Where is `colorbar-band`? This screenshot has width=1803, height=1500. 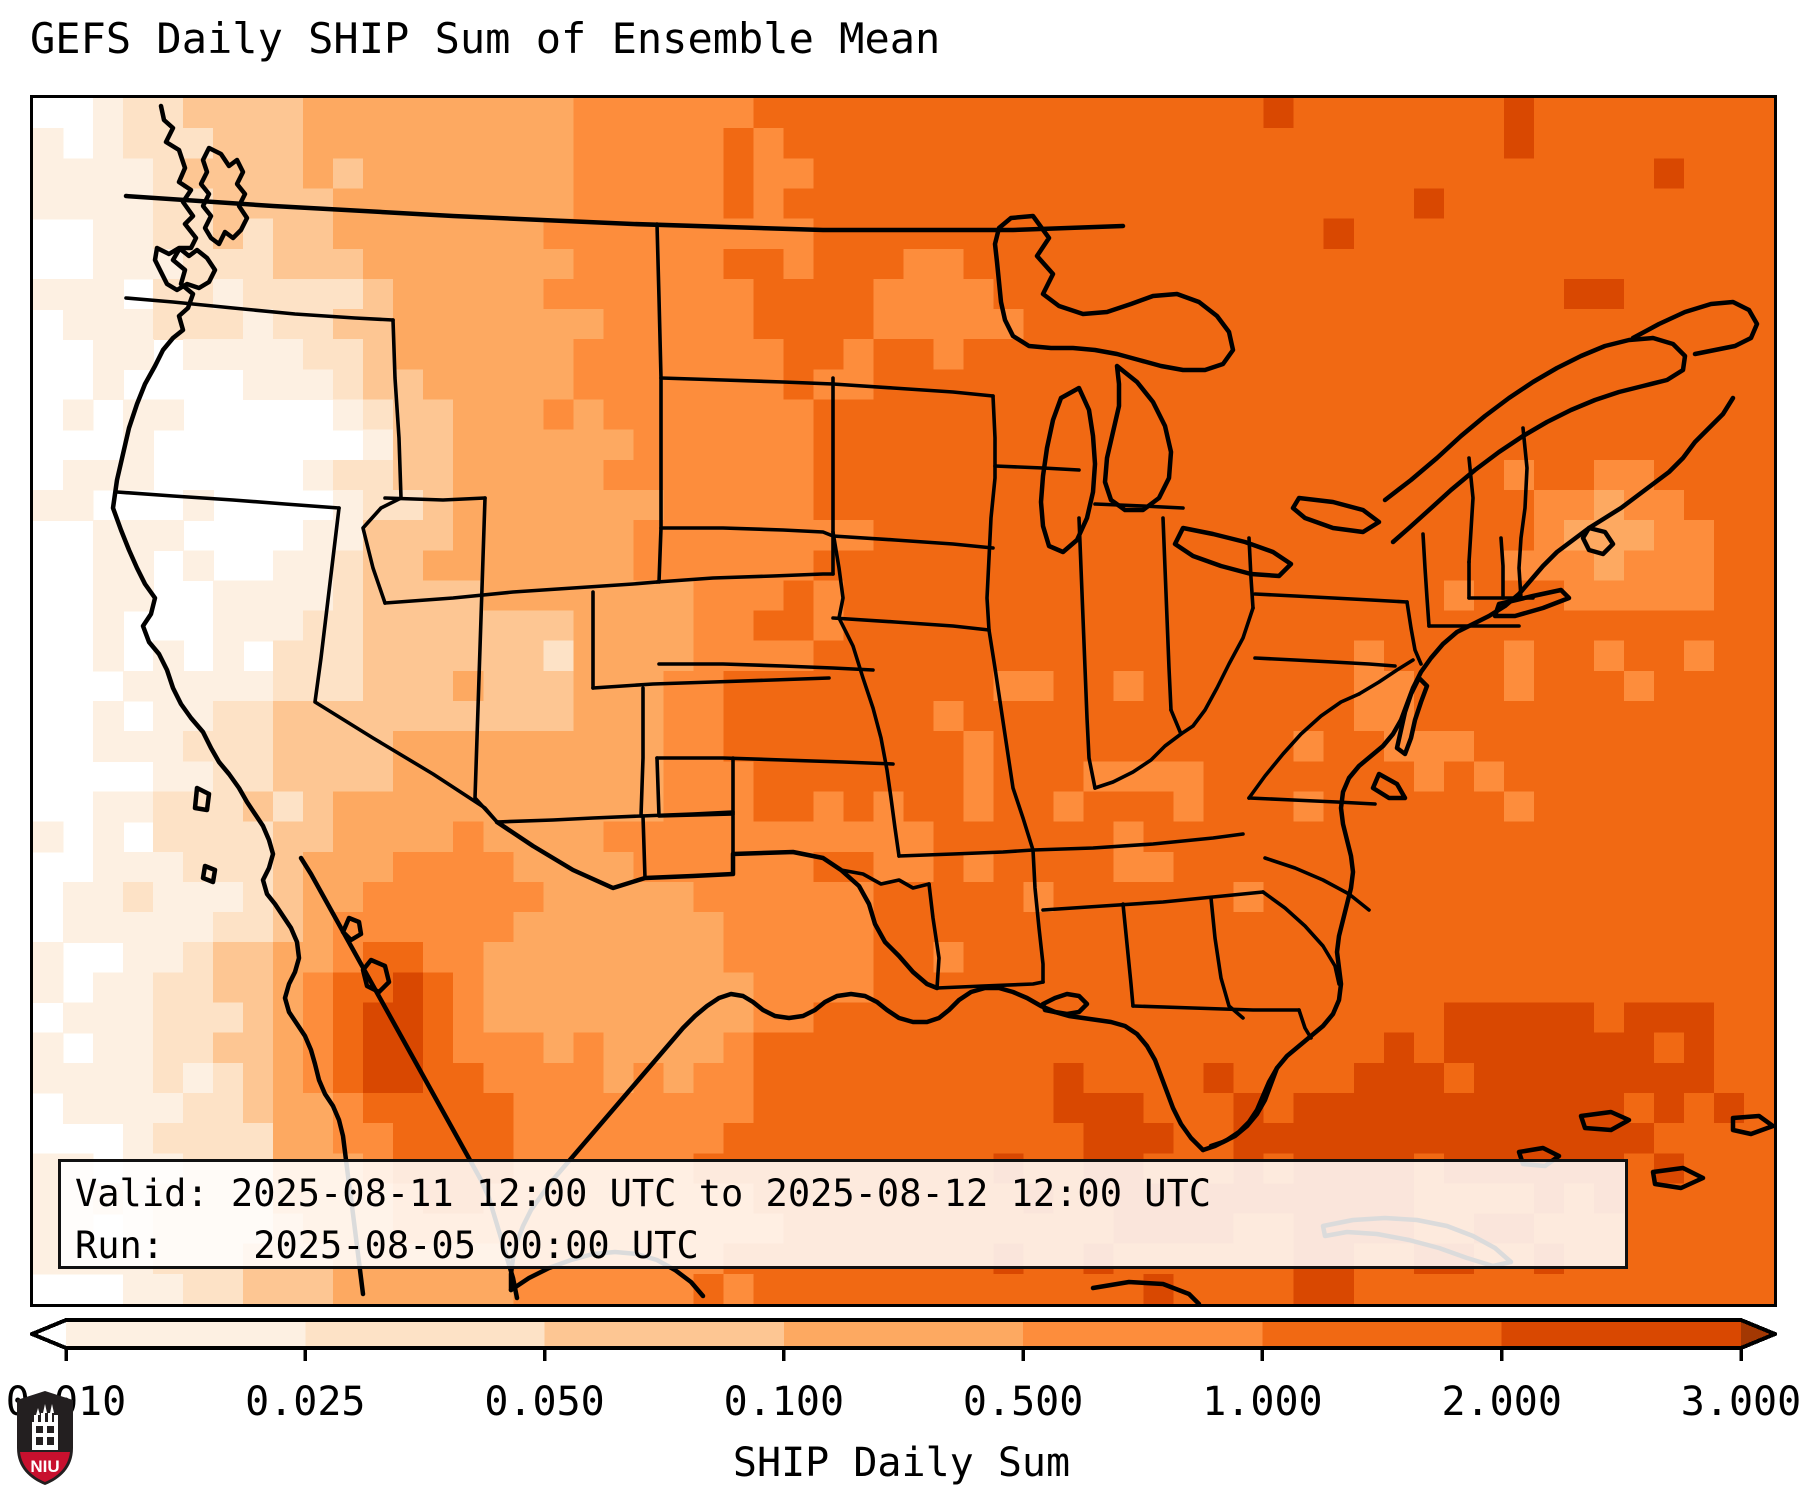 colorbar-band is located at coordinates (186, 1334).